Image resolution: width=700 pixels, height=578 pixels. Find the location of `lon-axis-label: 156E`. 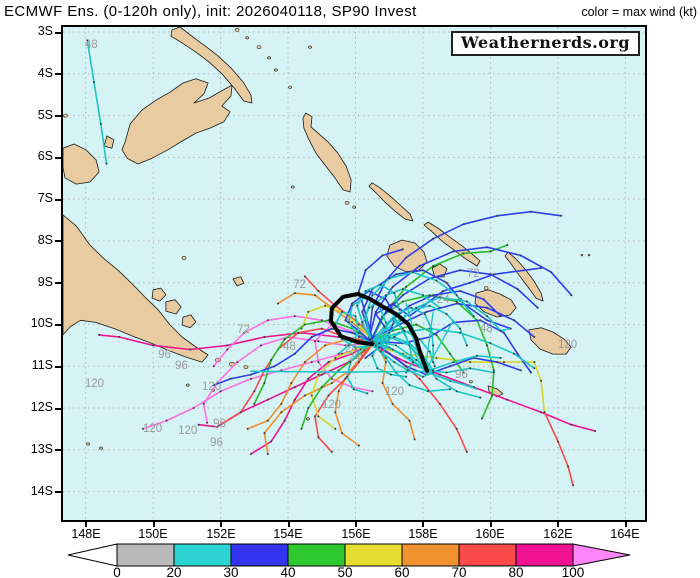

lon-axis-label: 156E is located at coordinates (356, 534).